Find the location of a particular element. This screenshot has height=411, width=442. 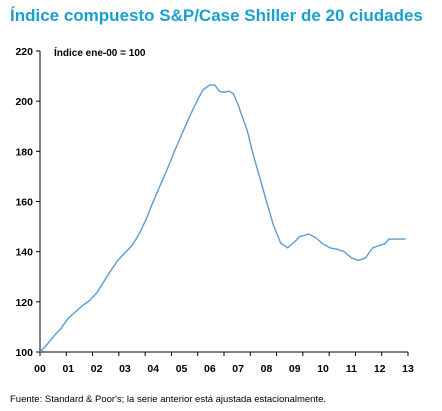

x-tick-label: 02 is located at coordinates (97, 369).